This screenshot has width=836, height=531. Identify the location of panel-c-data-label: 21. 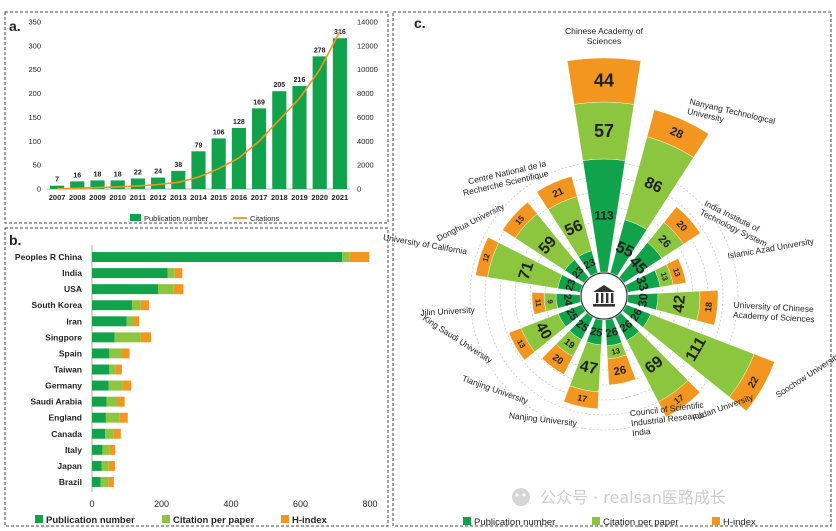
(558, 193).